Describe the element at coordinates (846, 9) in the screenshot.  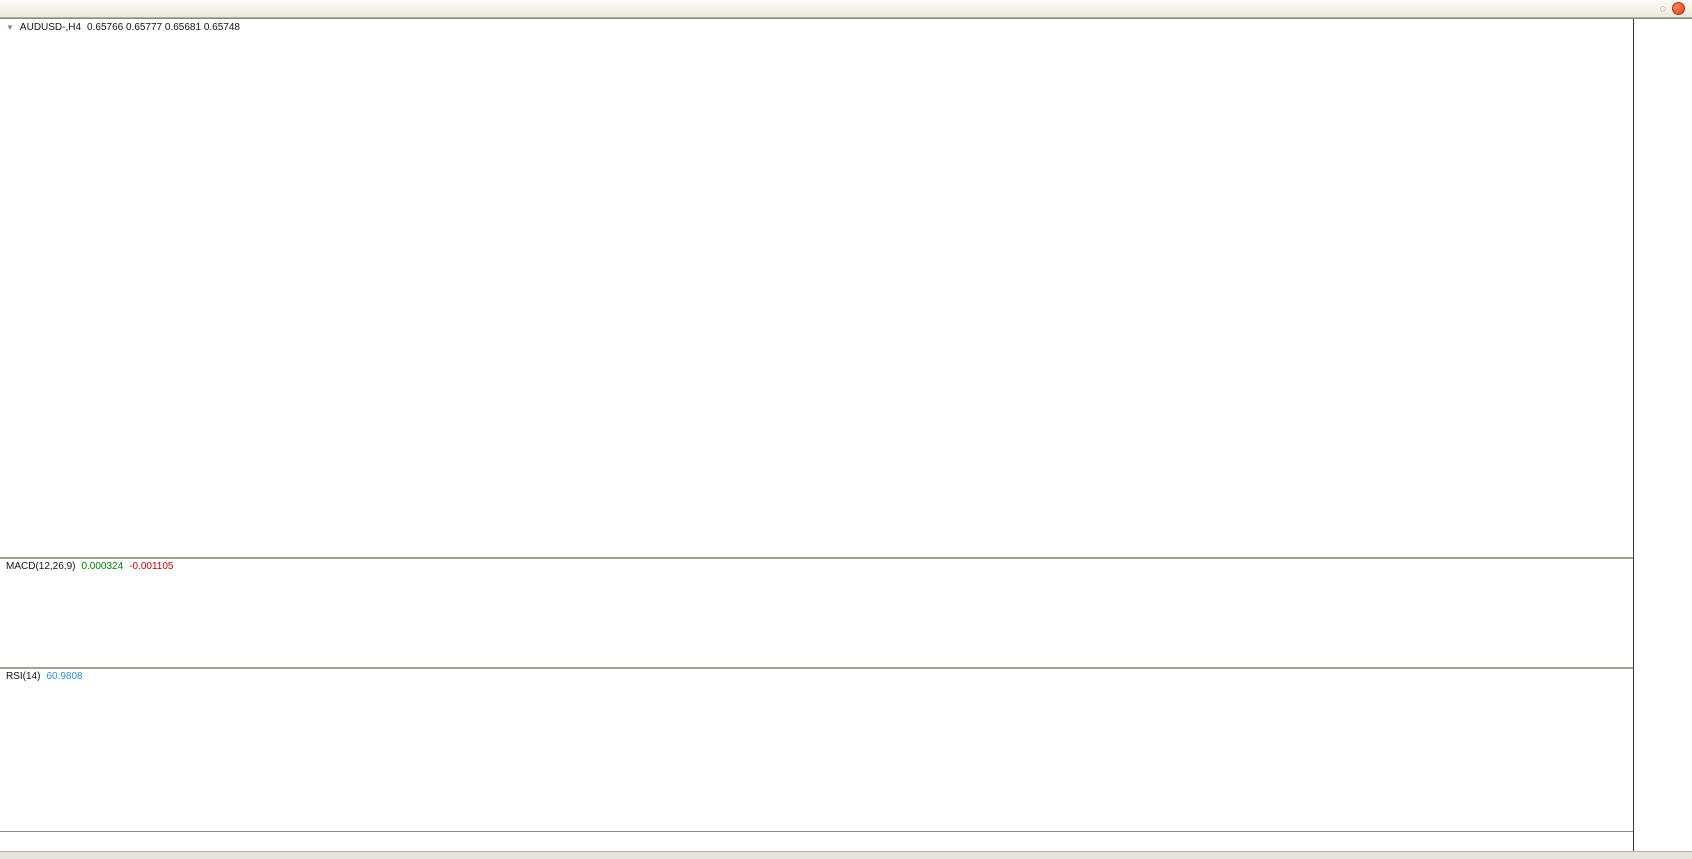
I see `toolbar: ◌` at that location.